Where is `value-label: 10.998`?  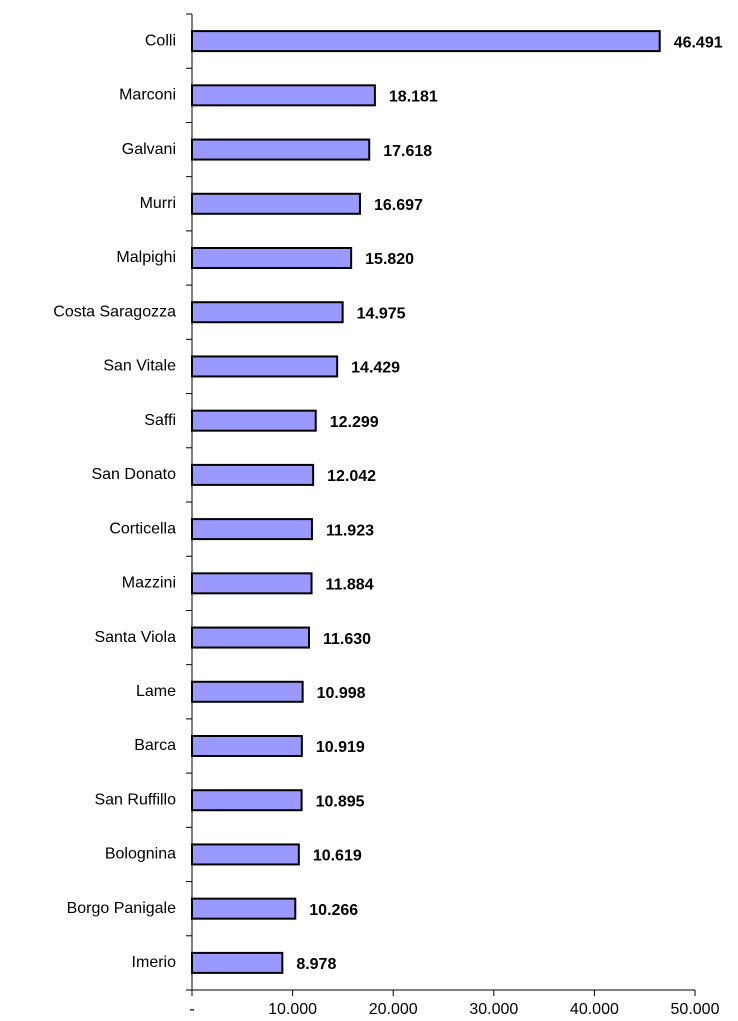 value-label: 10.998 is located at coordinates (341, 693).